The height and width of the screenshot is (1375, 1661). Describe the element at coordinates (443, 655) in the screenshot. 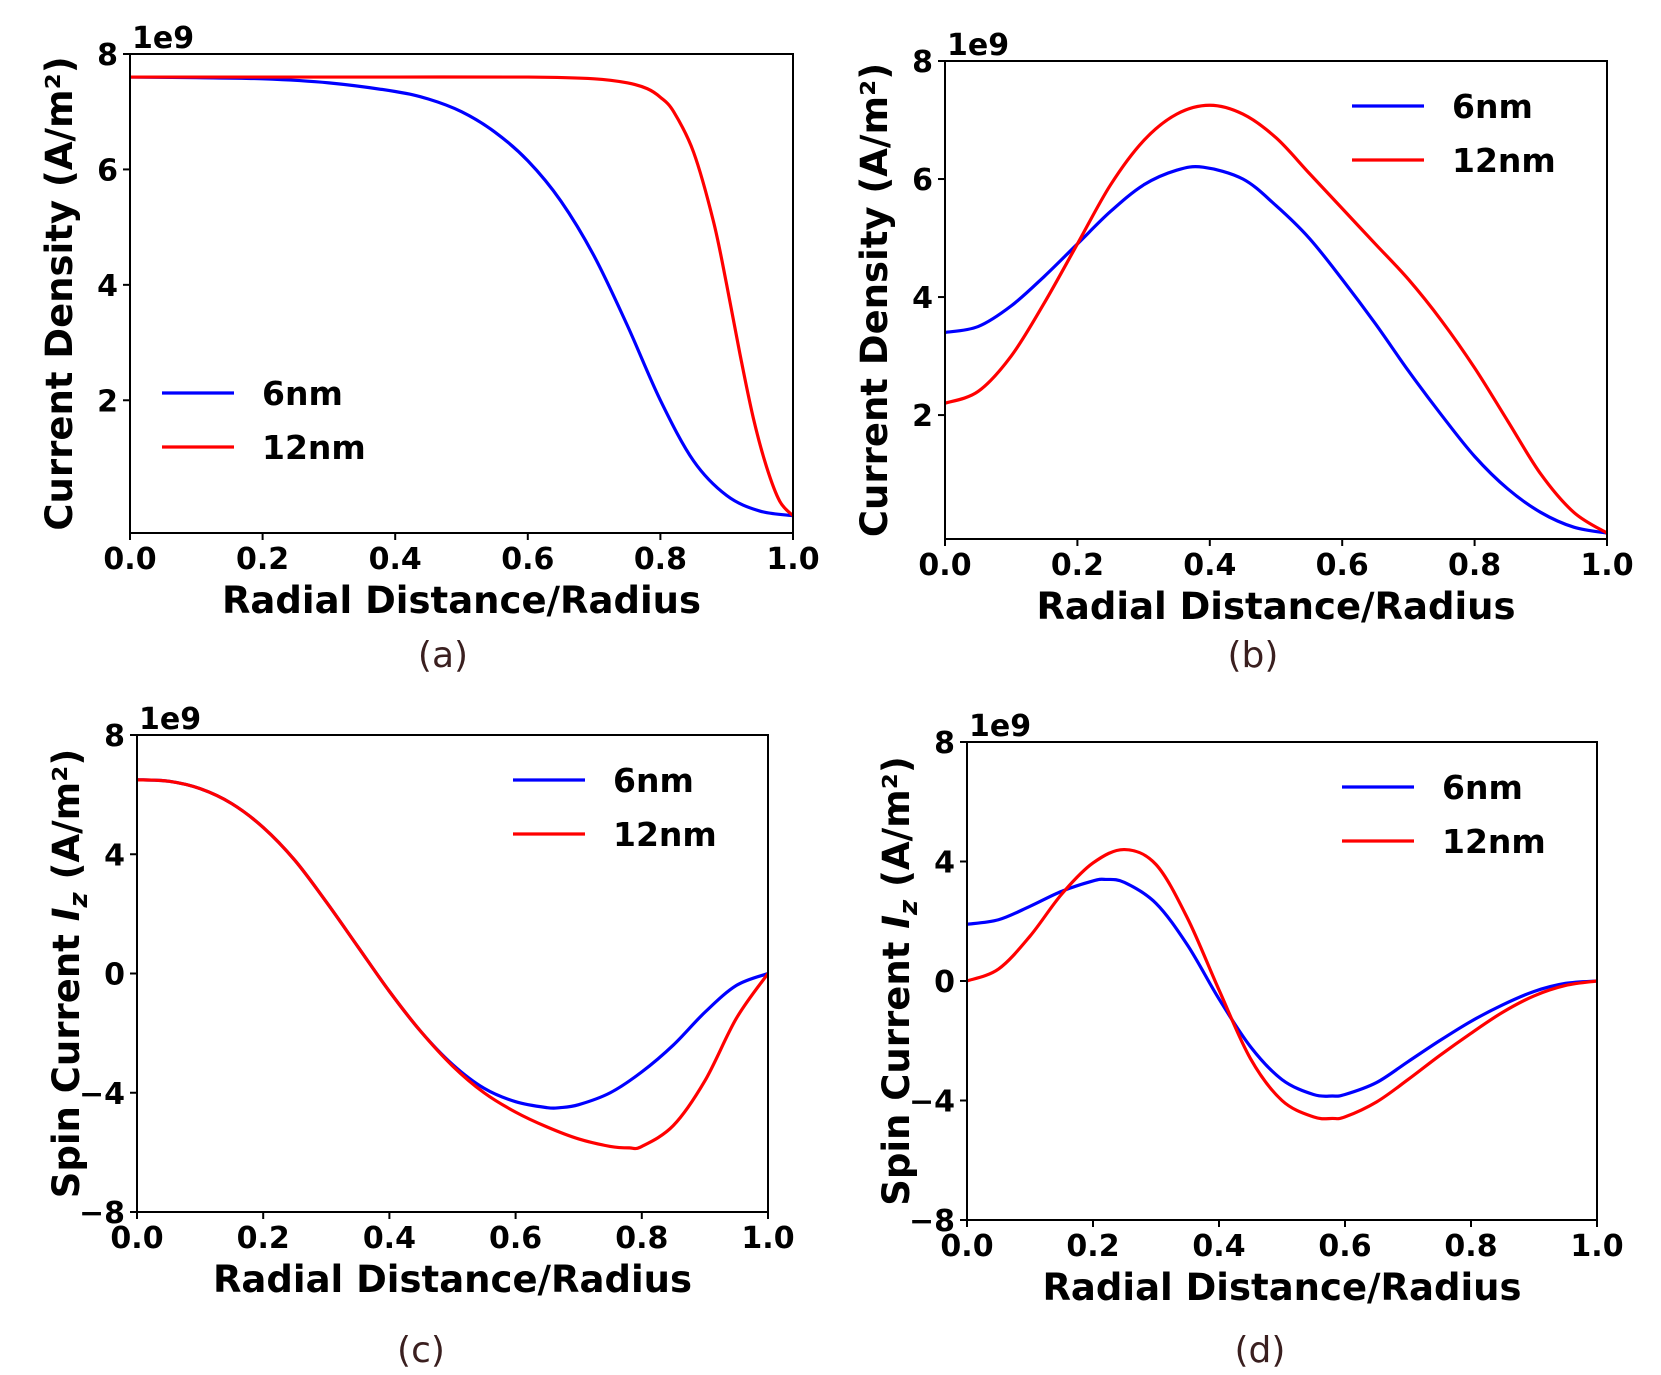

I see `panel-caption: (a)` at that location.